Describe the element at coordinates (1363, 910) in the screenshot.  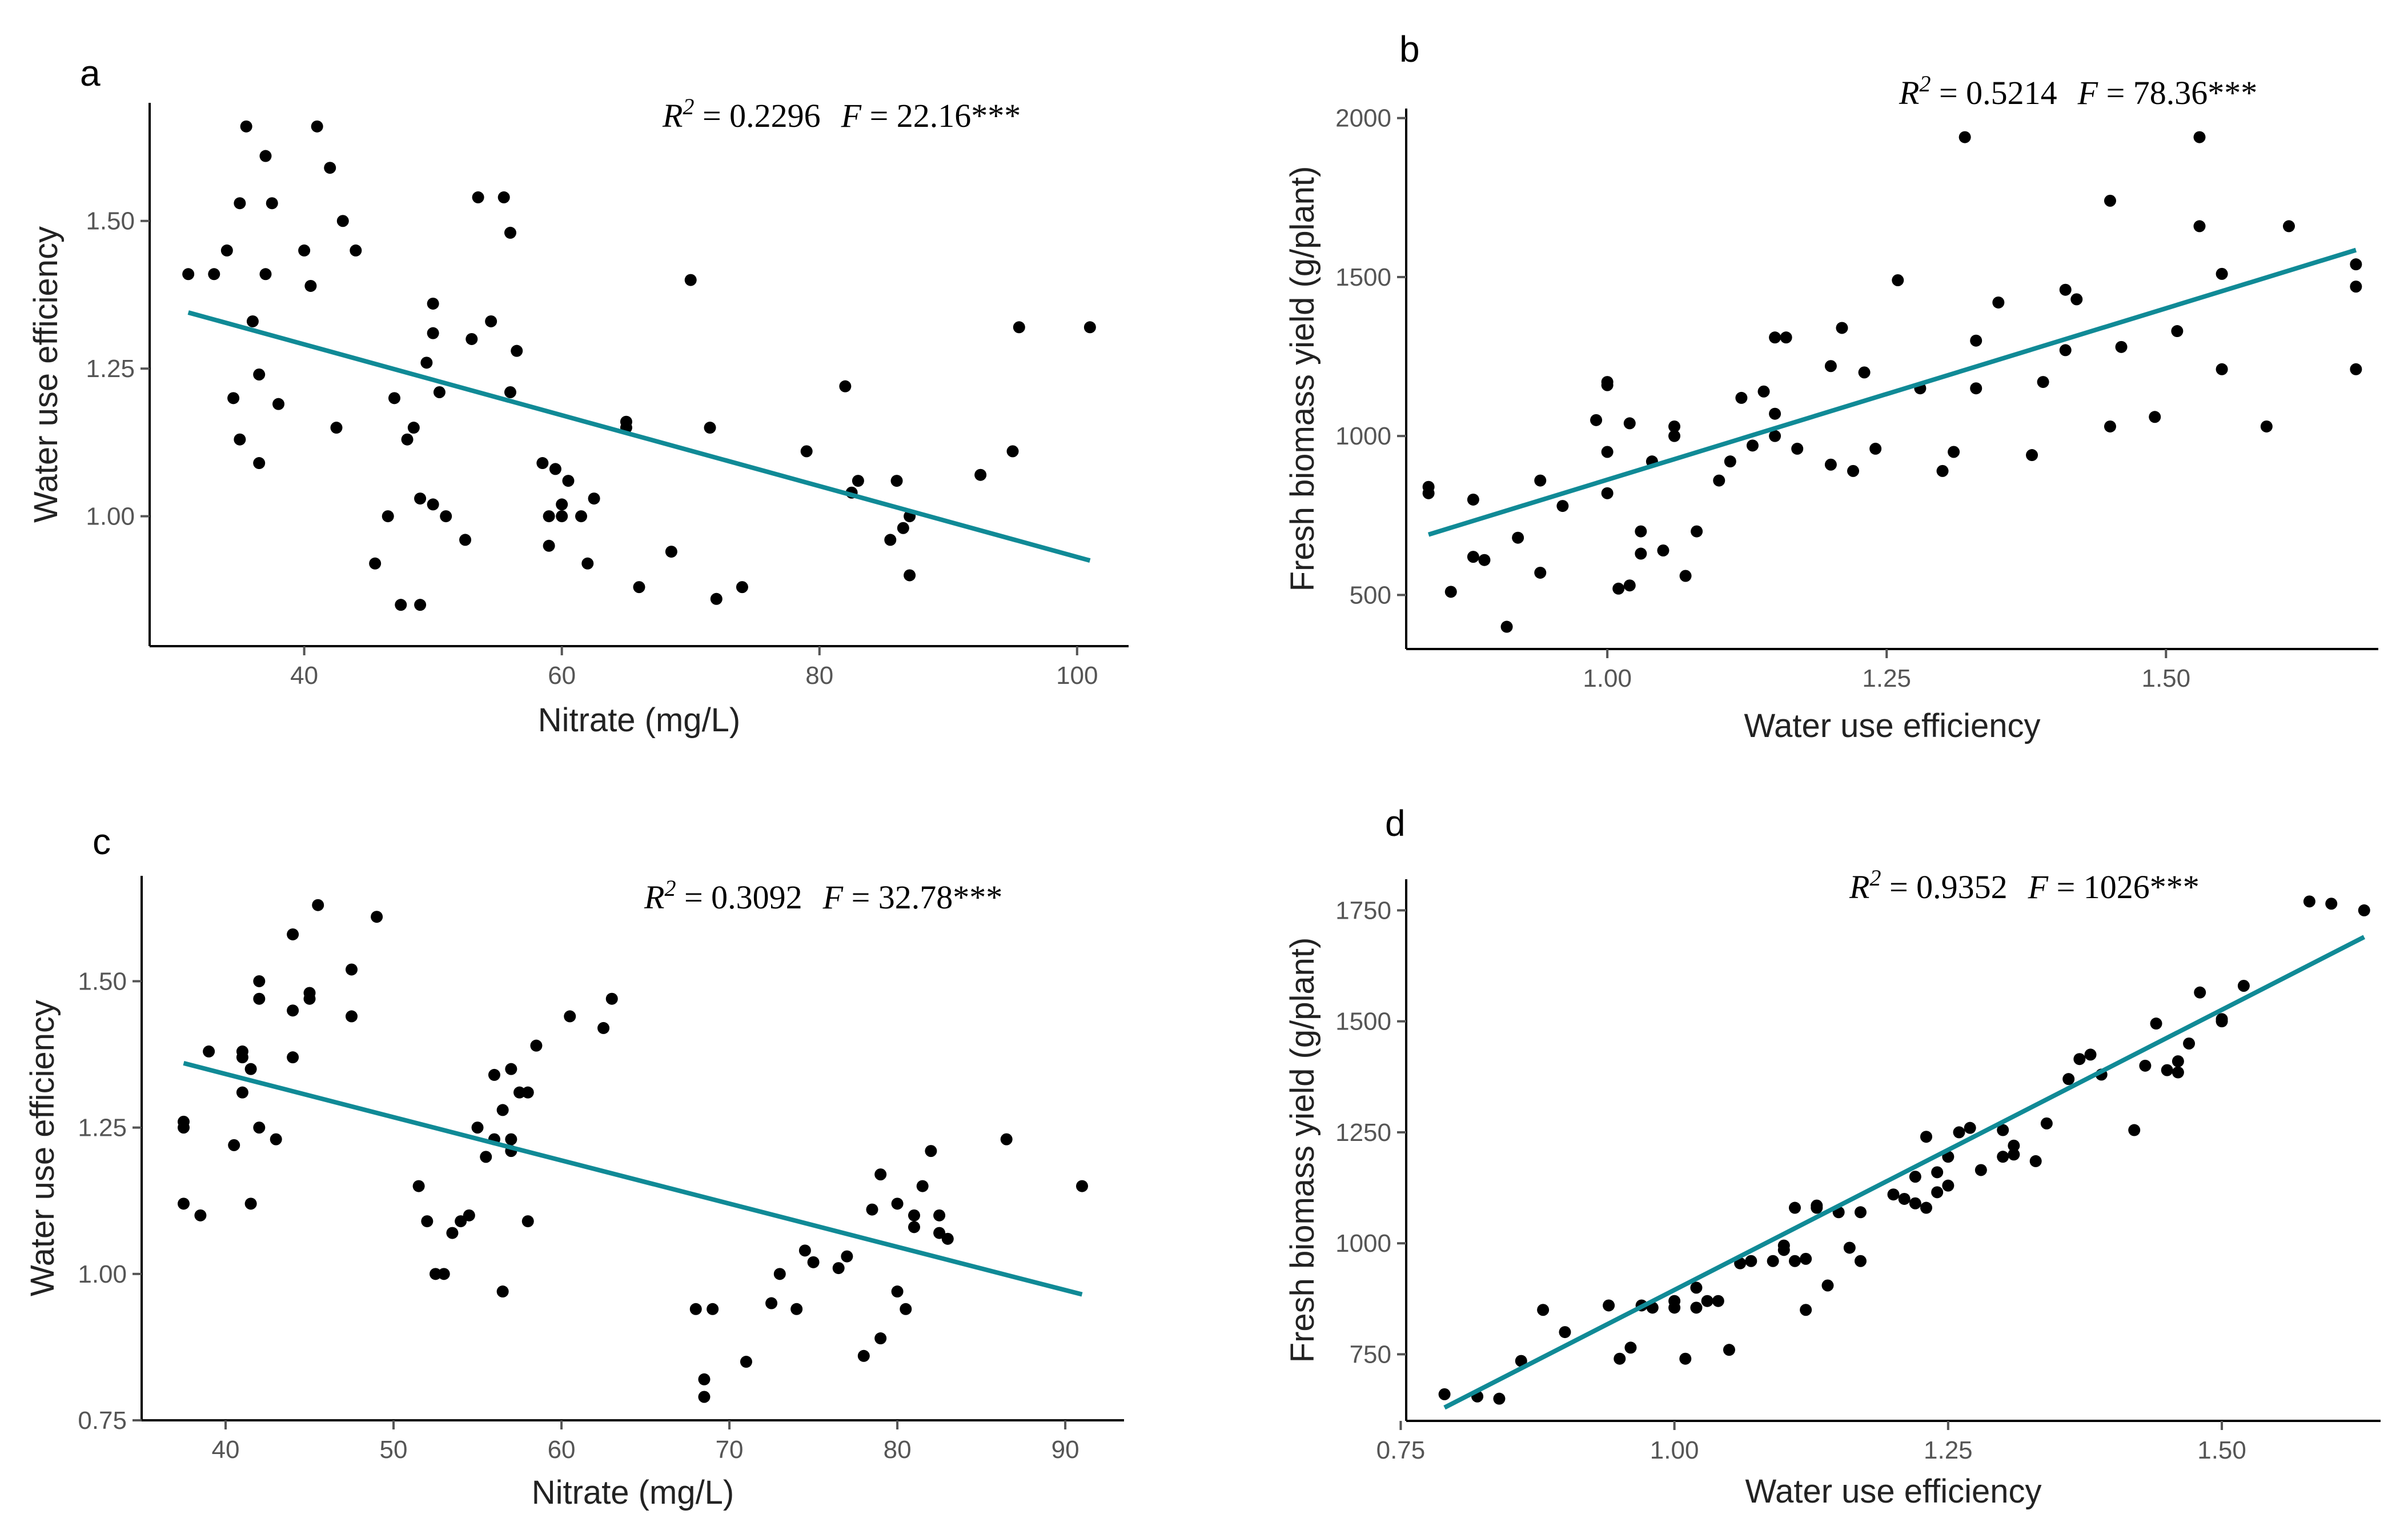
I see `y-tick-label: 1750` at that location.